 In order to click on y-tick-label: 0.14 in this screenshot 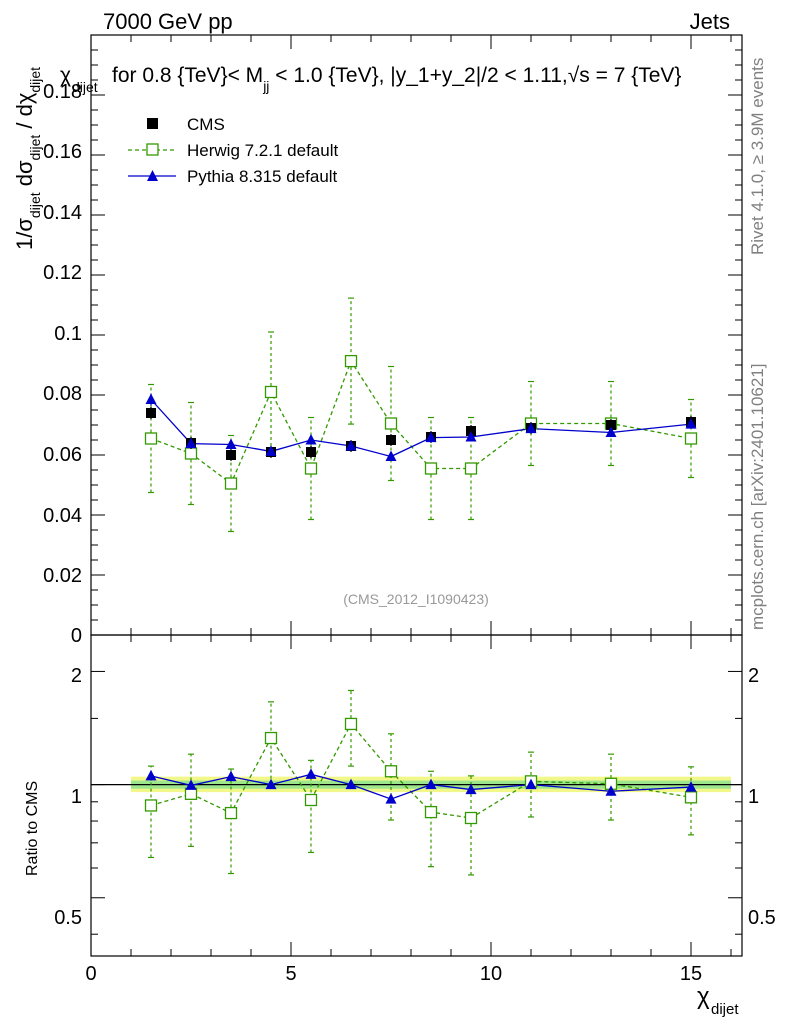, I will do `click(62, 213)`.